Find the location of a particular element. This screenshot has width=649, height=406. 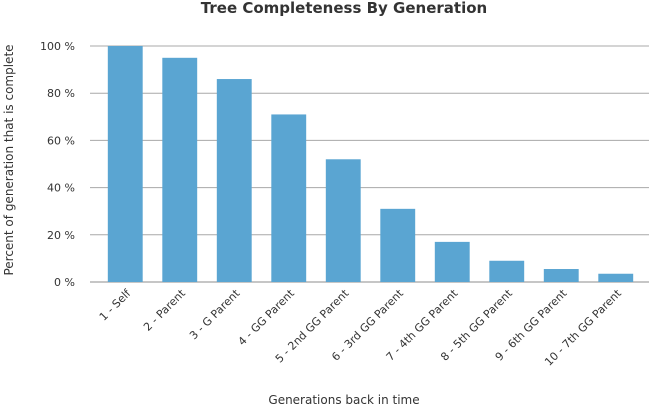

y-tick-label: 0 % is located at coordinates (64, 282).